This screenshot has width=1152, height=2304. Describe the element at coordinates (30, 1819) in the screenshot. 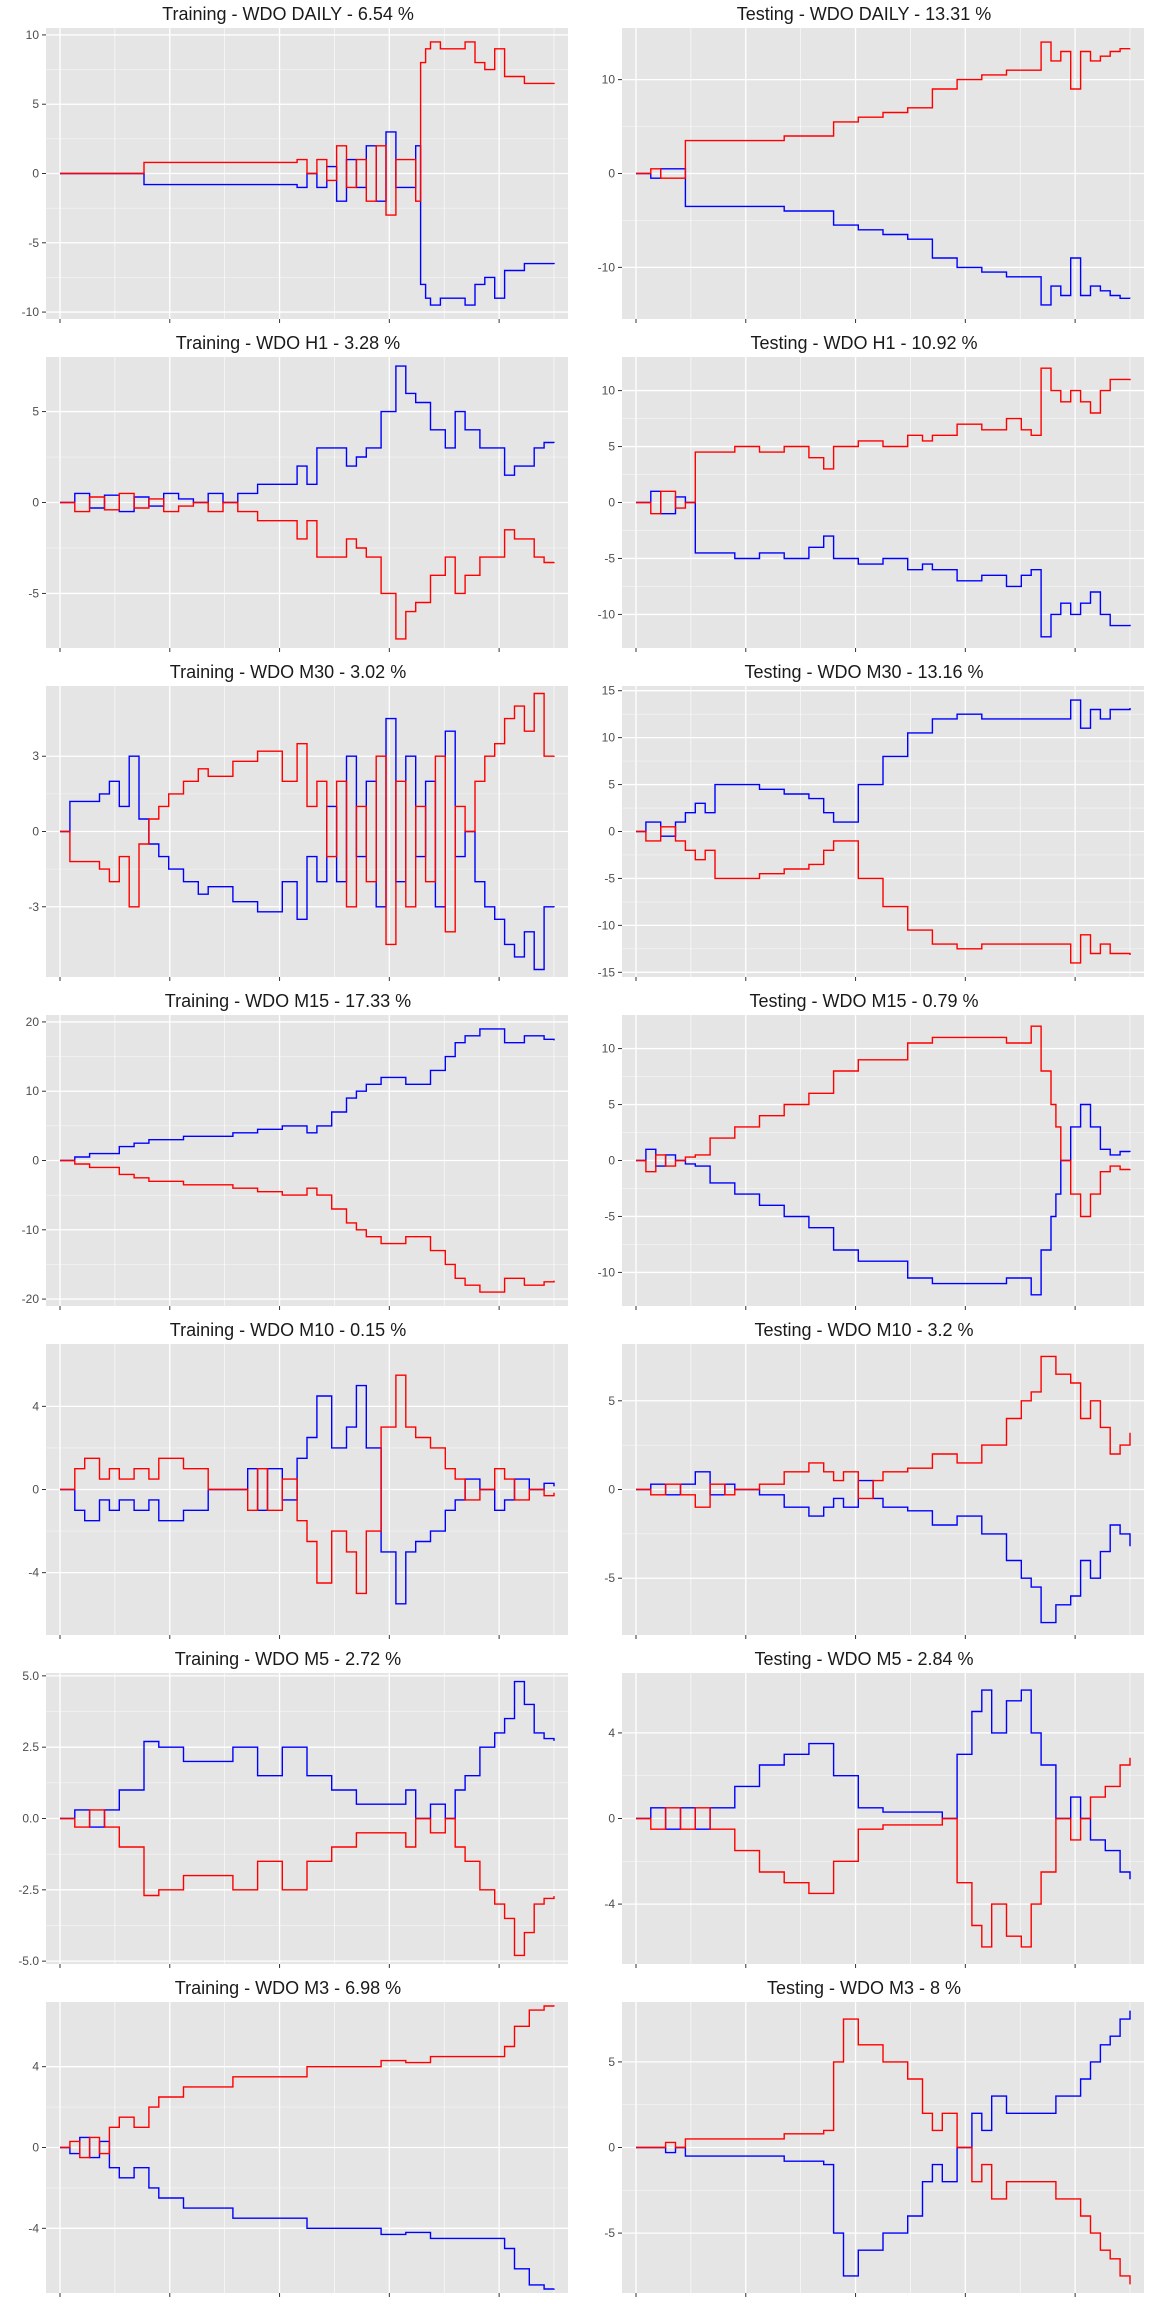

I see `y-tick-label: 0.0` at that location.